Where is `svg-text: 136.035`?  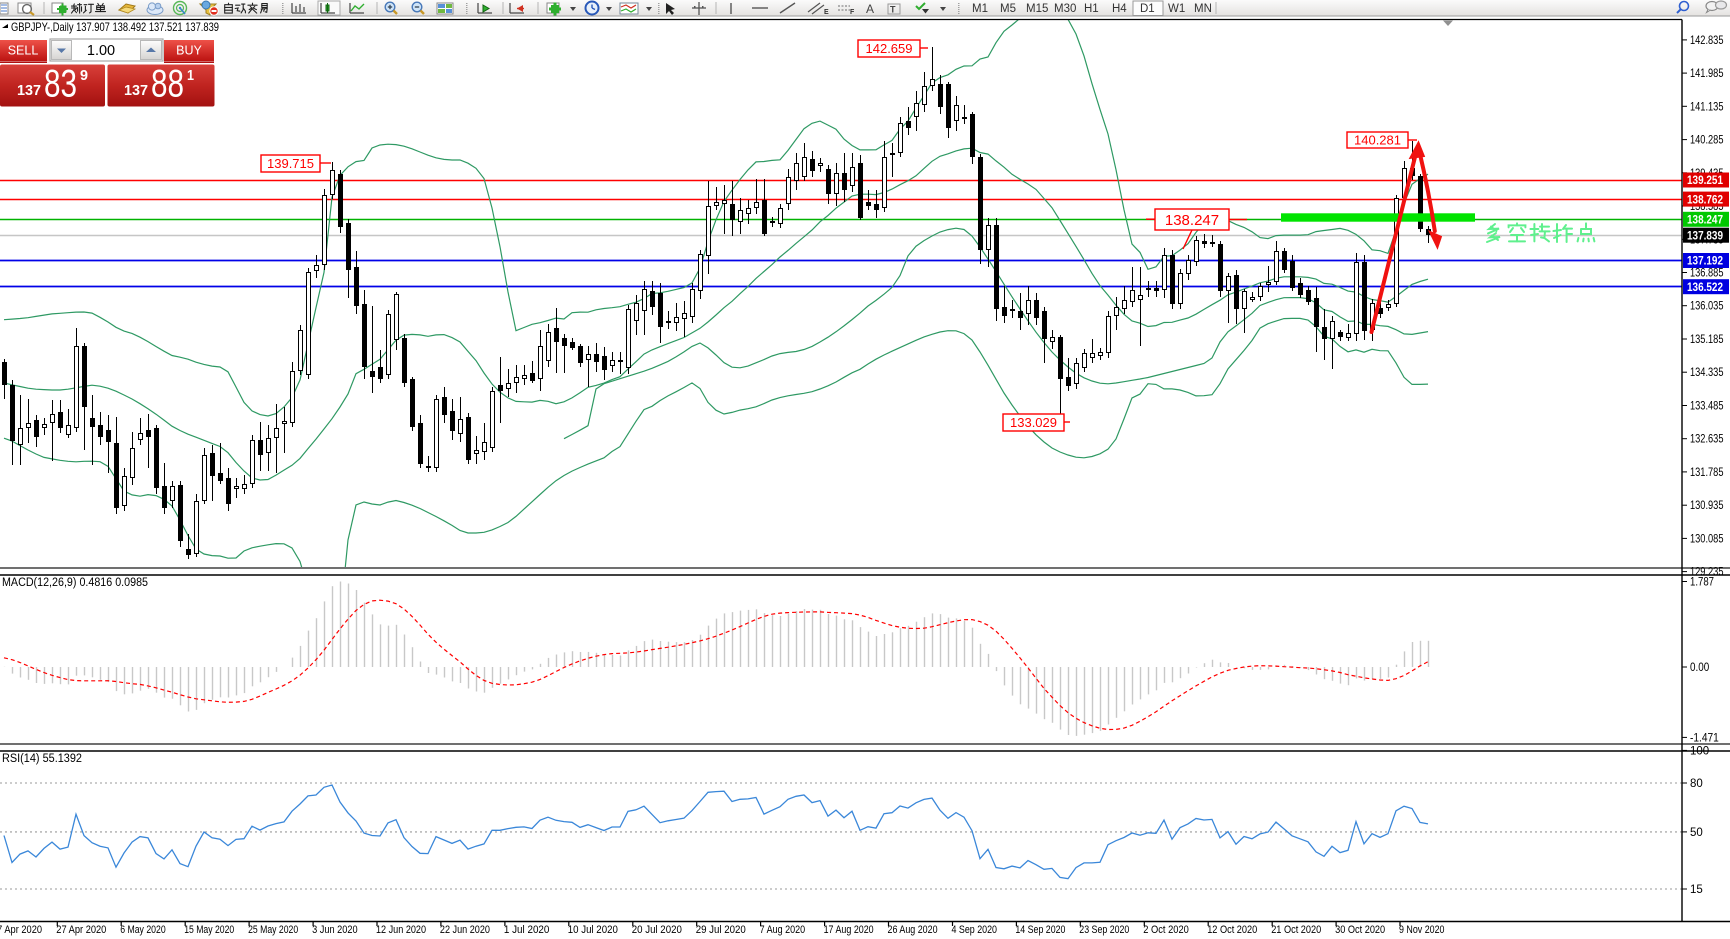 svg-text: 136.035 is located at coordinates (1707, 307).